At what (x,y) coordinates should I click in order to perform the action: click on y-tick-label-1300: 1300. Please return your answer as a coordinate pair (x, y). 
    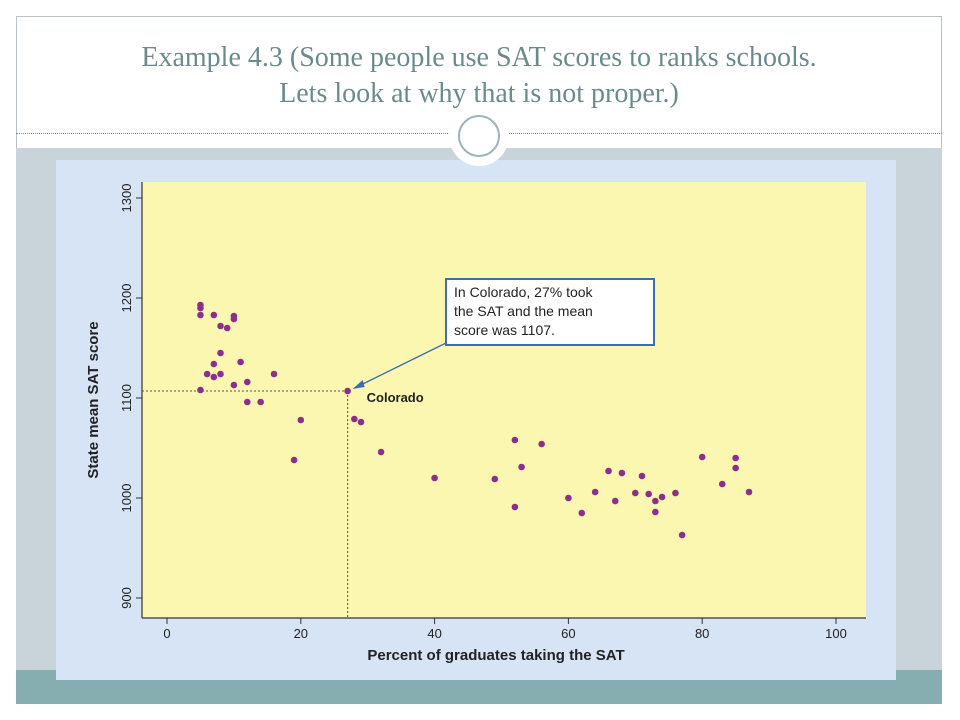
    Looking at the image, I should click on (126, 198).